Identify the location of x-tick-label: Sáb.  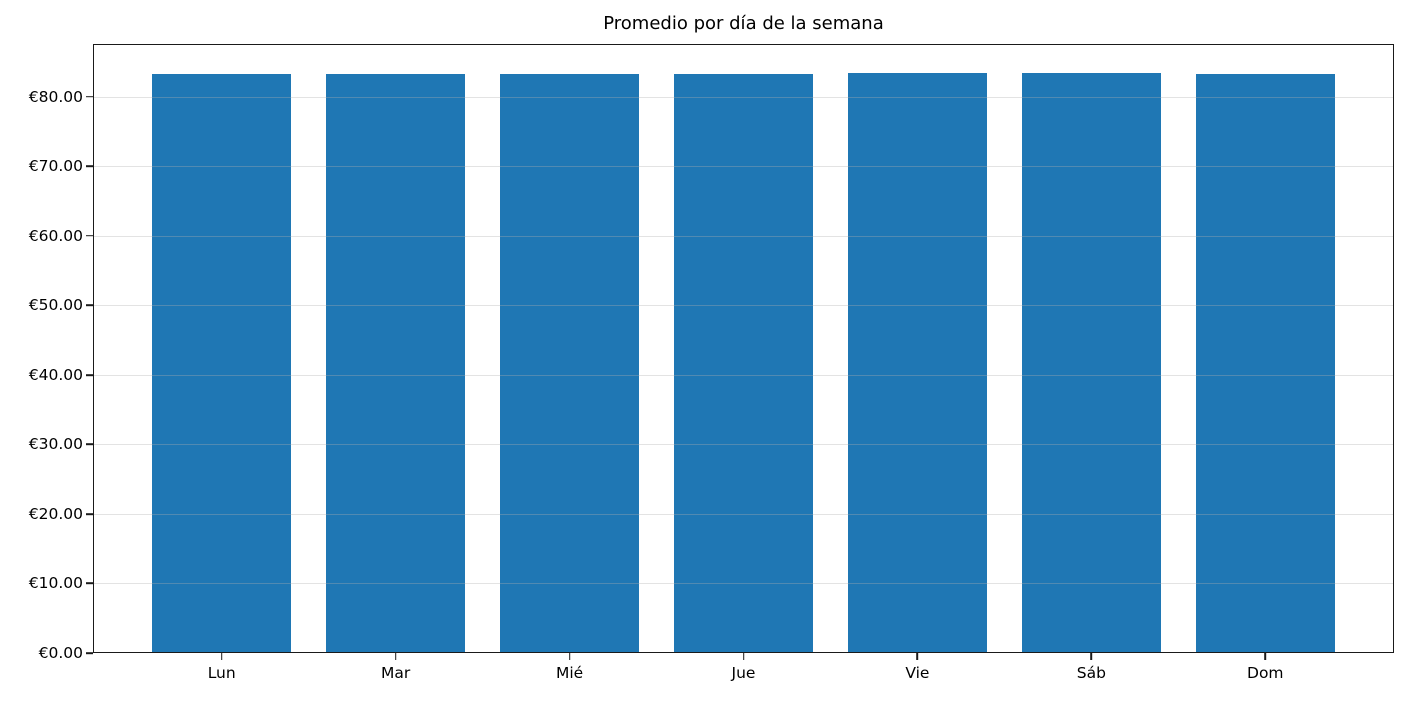
(1091, 673).